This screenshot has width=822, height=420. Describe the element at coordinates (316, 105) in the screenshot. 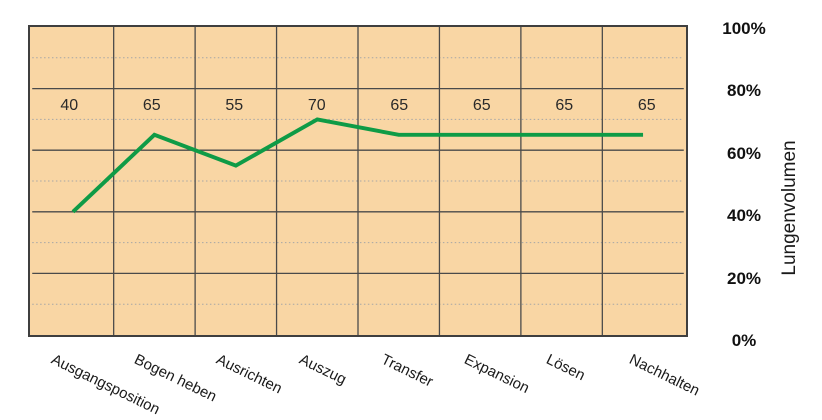

I see `data-value-label: 70` at that location.